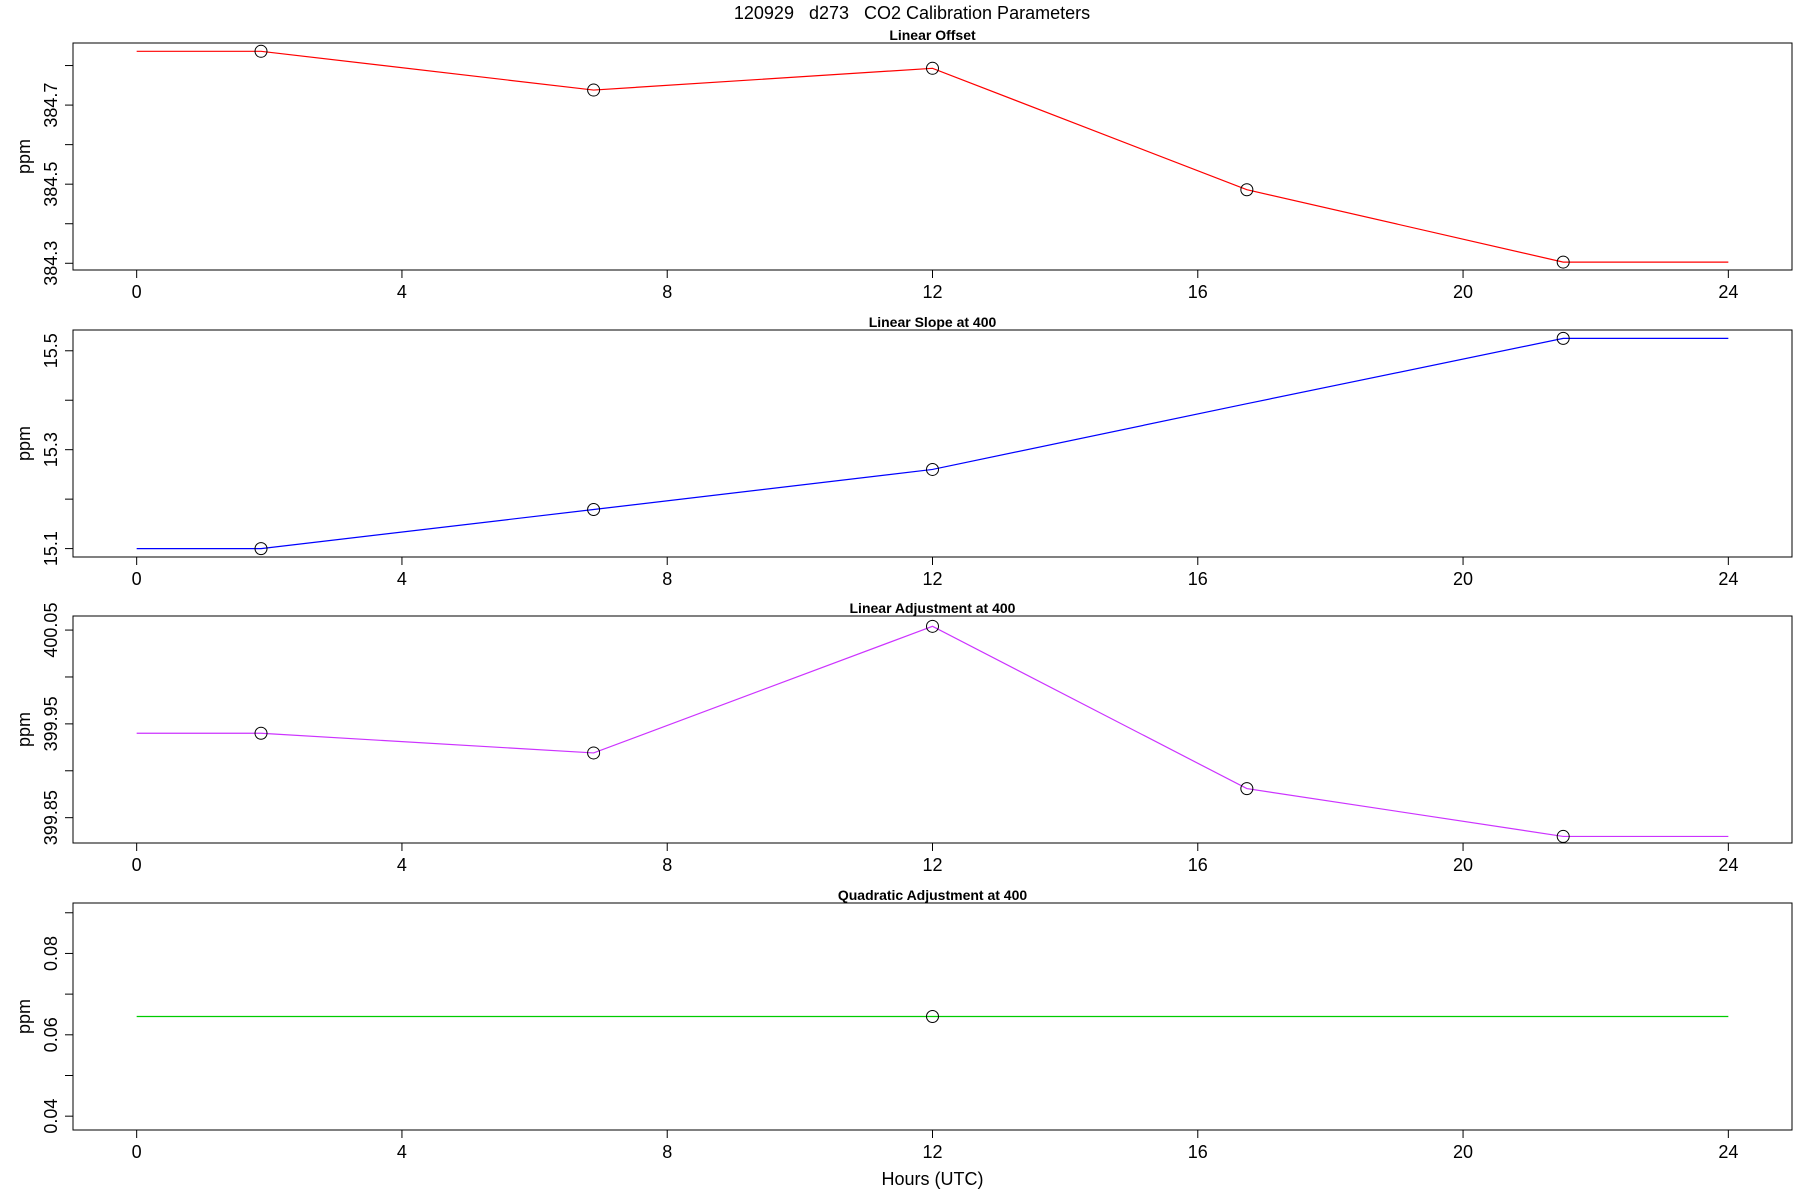 The height and width of the screenshot is (1200, 1800). I want to click on y-tick-label: 399.95, so click(51, 723).